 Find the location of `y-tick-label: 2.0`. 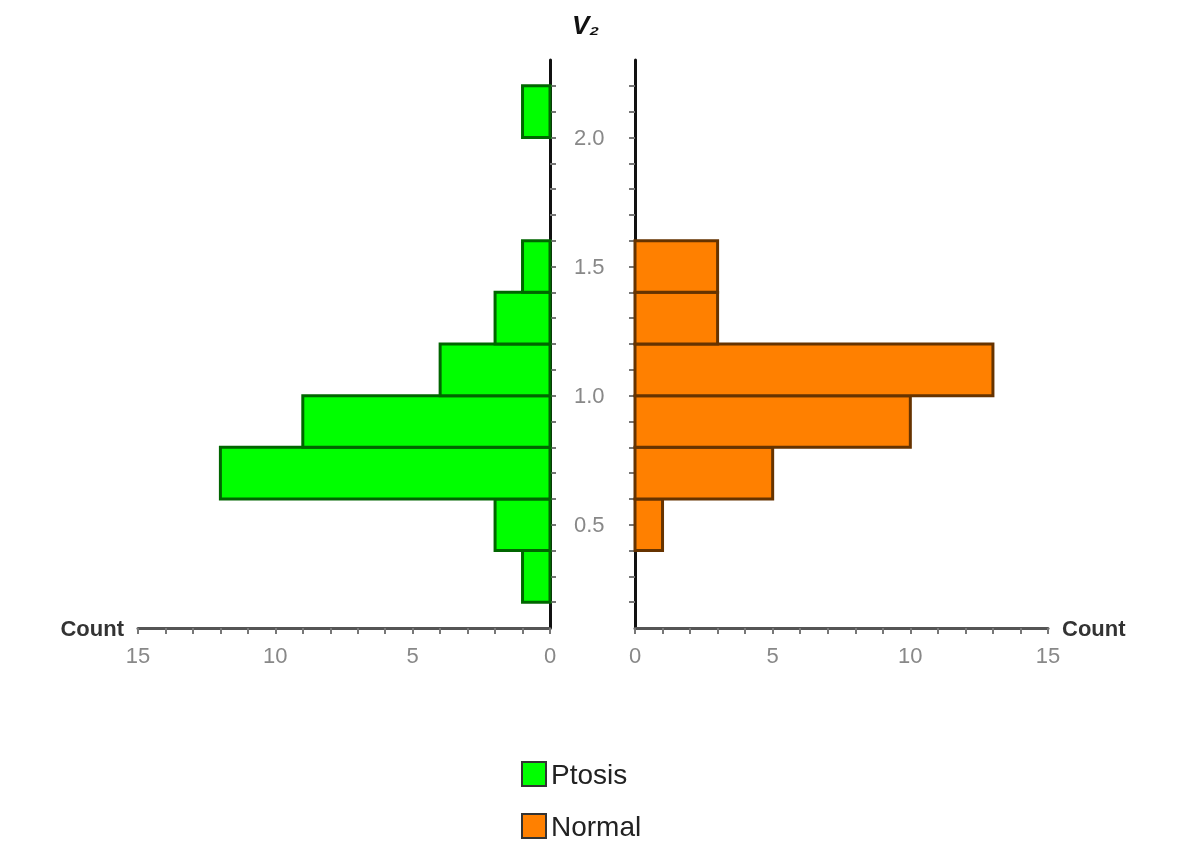

y-tick-label: 2.0 is located at coordinates (589, 137).